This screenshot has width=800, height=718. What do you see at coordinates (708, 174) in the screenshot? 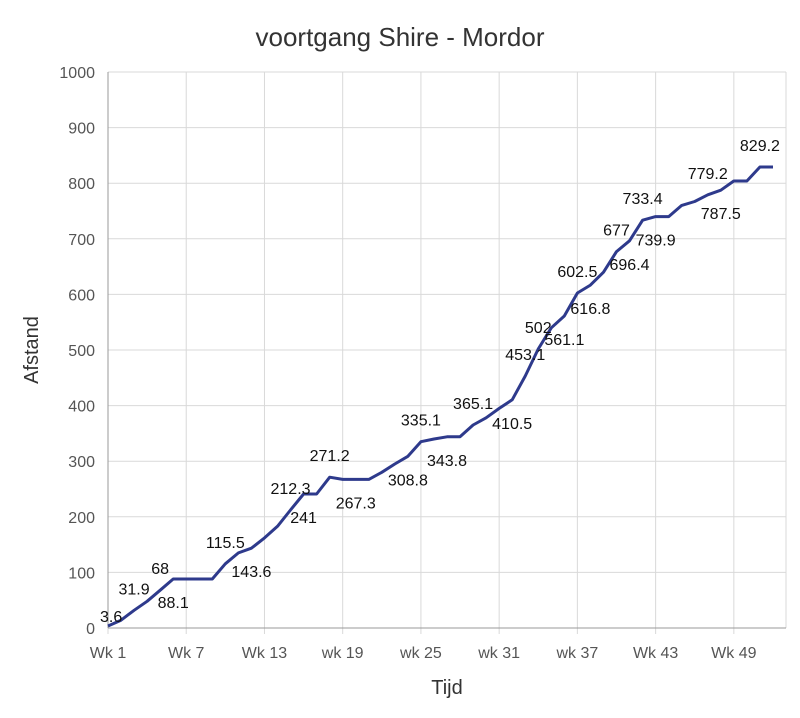
I see `data-label: 779.2` at bounding box center [708, 174].